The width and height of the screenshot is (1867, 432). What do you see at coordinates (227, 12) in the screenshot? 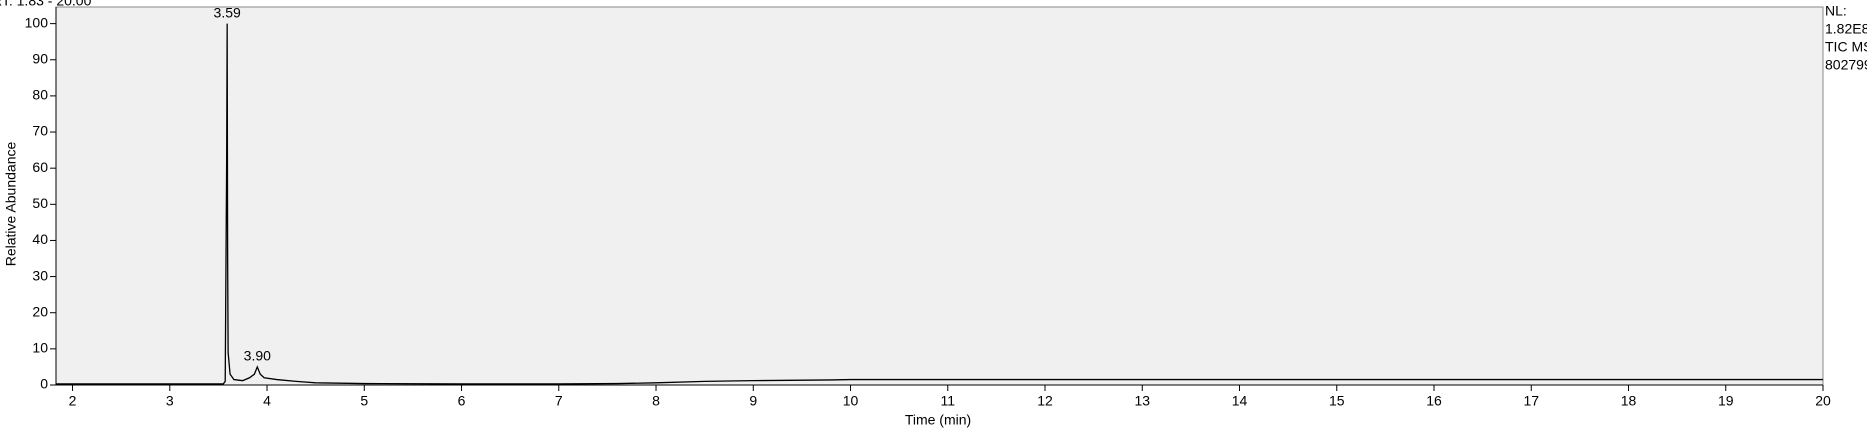
I see `peak-label: 3.59` at bounding box center [227, 12].